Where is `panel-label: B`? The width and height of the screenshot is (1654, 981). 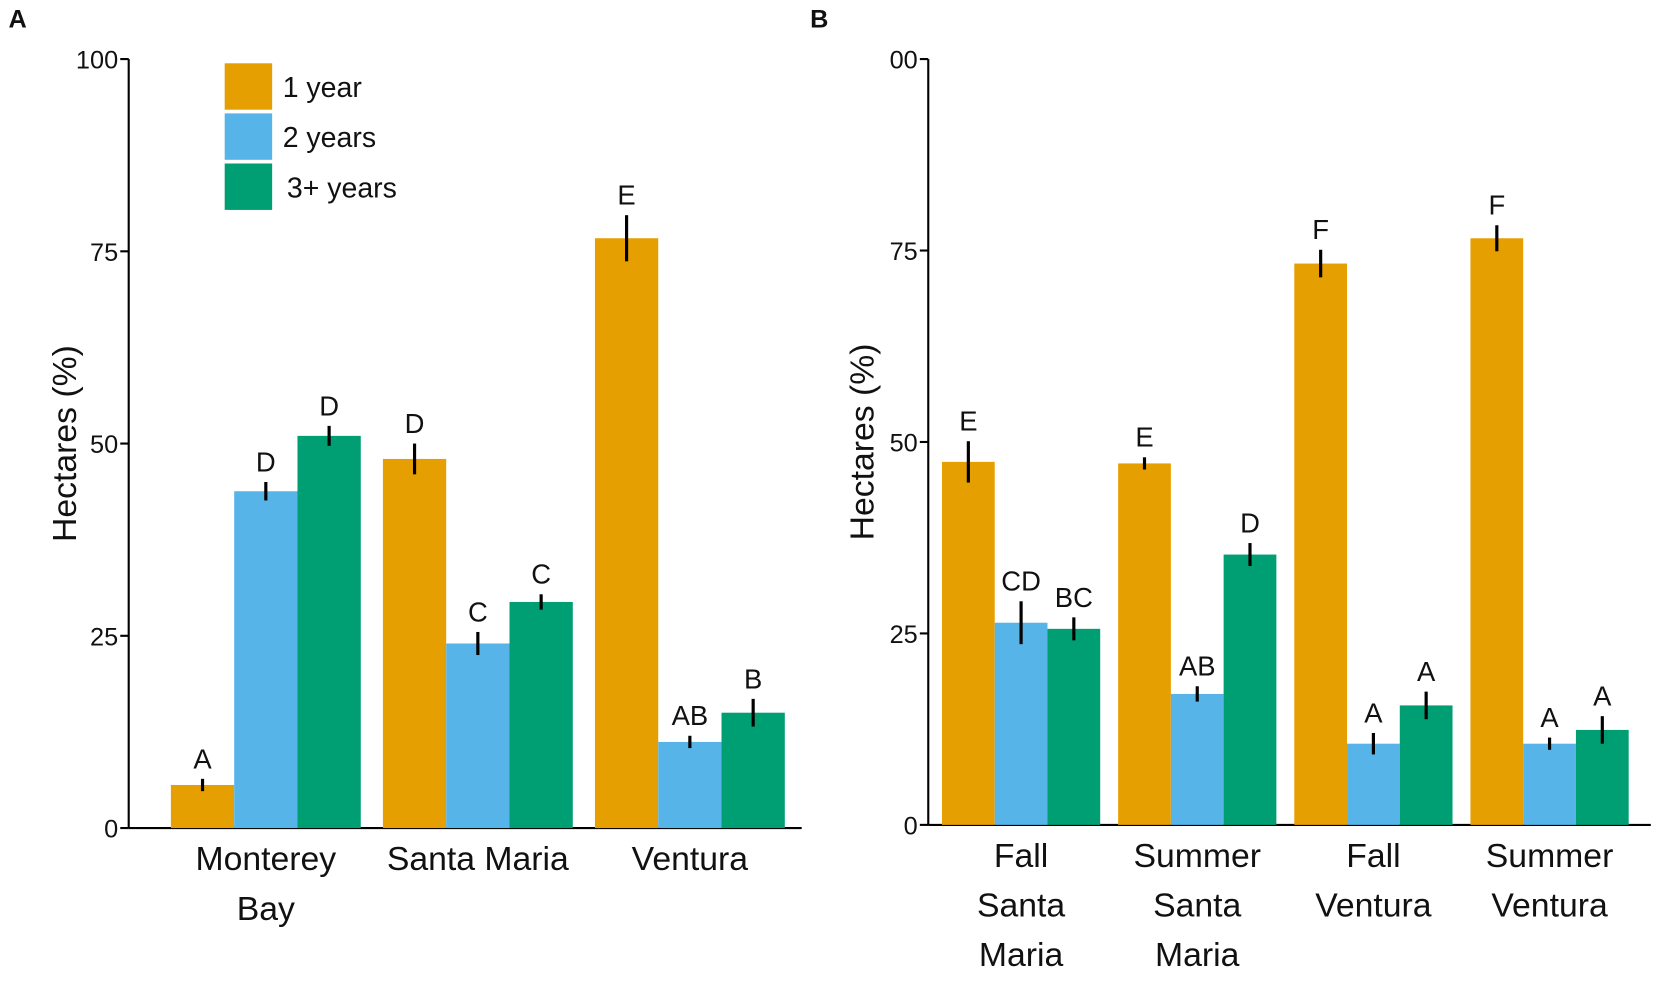 panel-label: B is located at coordinates (819, 19).